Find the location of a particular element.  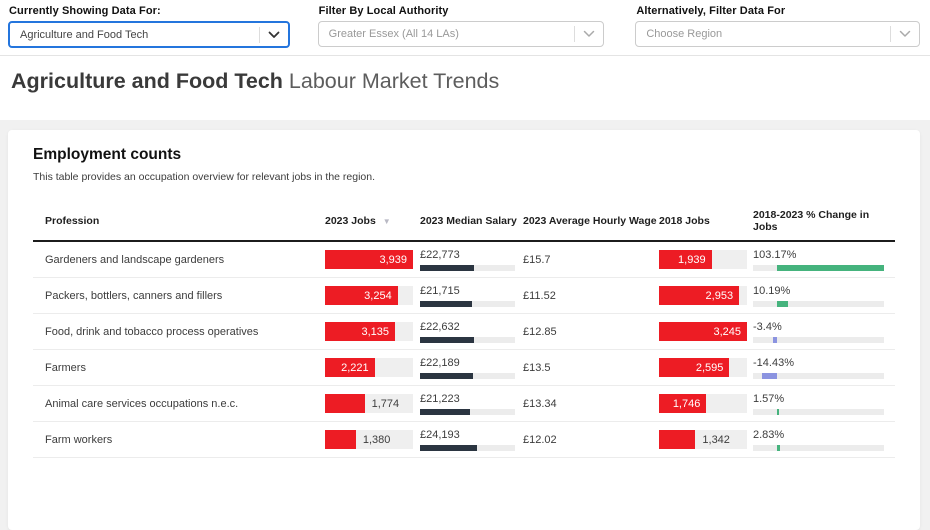

profession-cell: Packers, bottlers, canners and fillers is located at coordinates (134, 295).